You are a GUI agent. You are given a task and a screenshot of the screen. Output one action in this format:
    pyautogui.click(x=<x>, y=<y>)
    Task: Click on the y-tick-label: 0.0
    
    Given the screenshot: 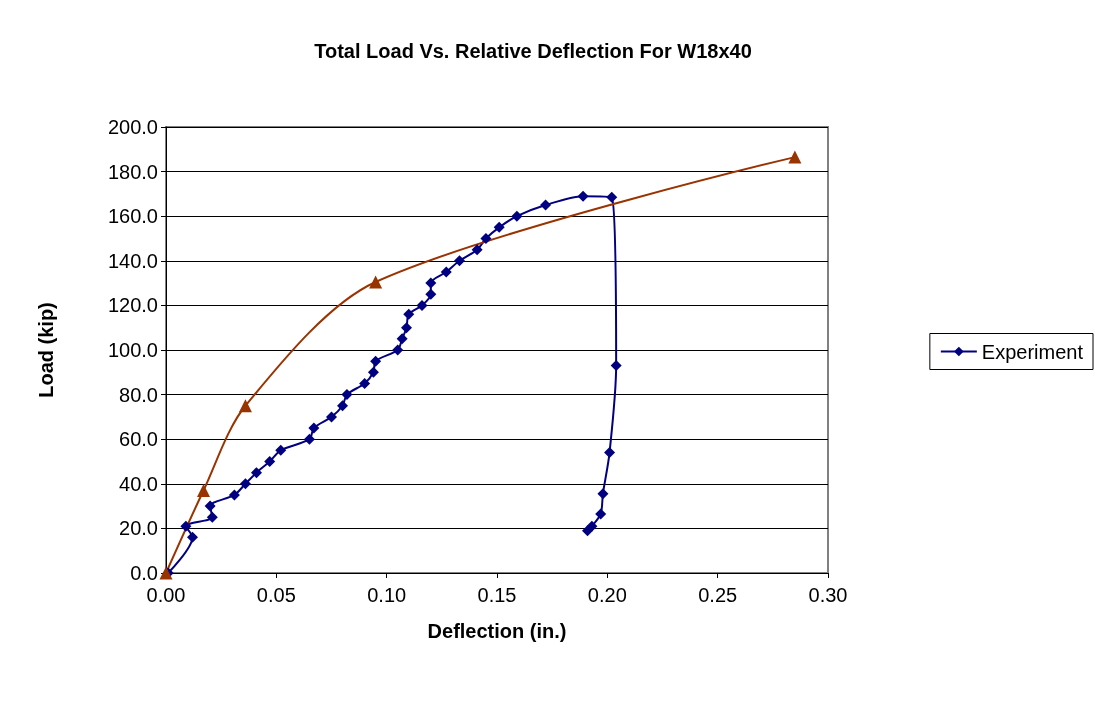 What is the action you would take?
    pyautogui.click(x=144, y=573)
    